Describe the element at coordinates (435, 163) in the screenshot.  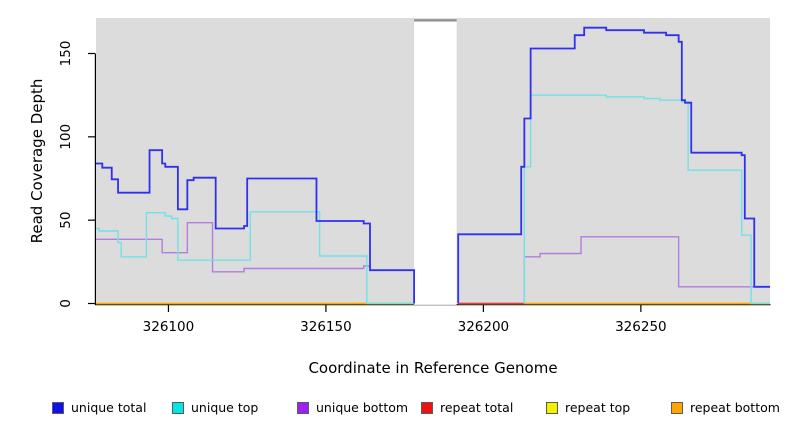
I see `coverage-gap-band` at that location.